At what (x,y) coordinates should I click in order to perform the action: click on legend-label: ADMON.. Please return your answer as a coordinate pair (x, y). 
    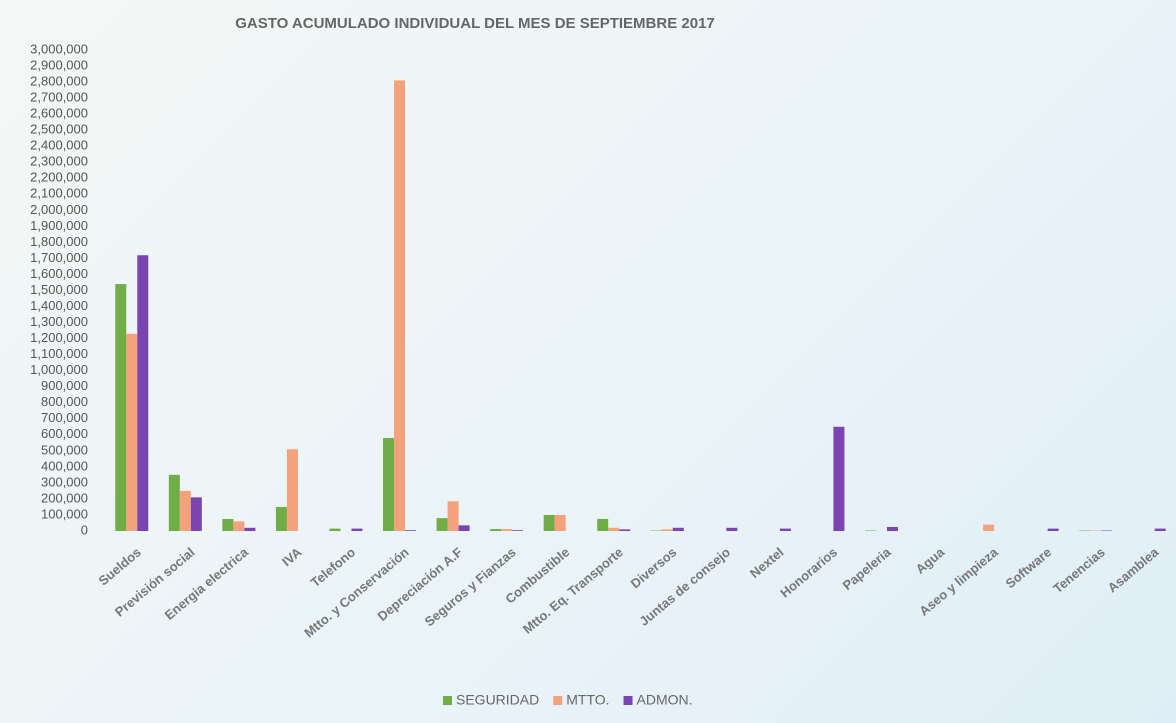
    Looking at the image, I should click on (665, 700).